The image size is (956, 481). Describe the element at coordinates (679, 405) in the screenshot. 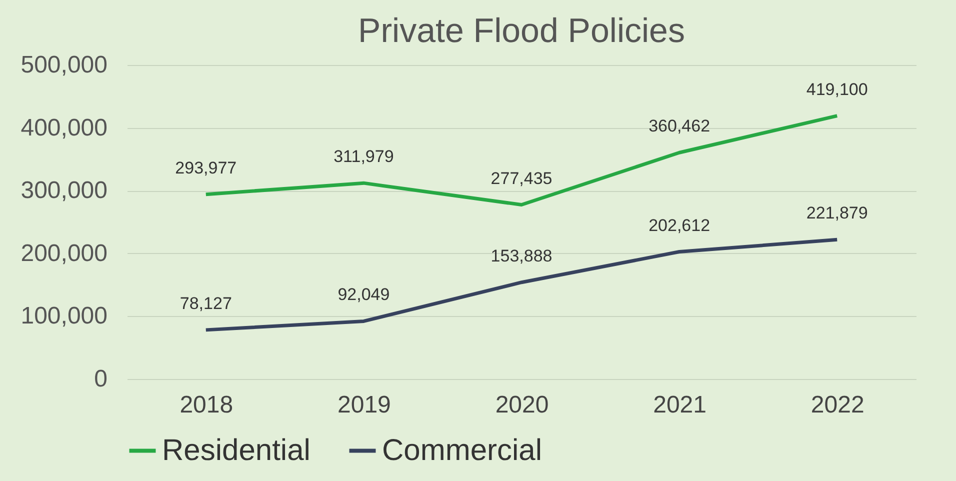

I see `x-tick-label: 2021` at that location.